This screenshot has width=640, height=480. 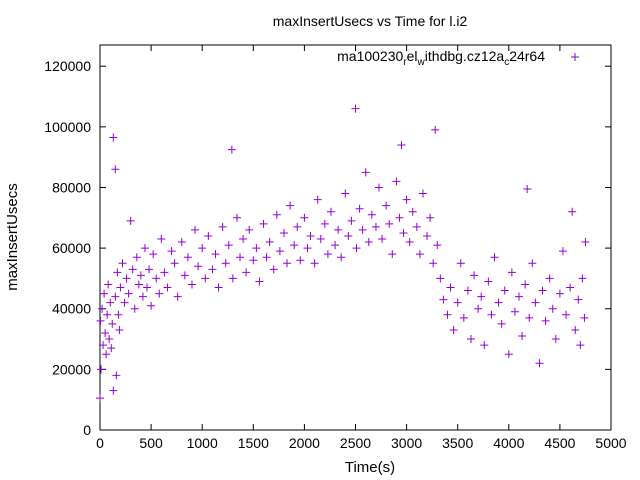 What do you see at coordinates (441, 58) in the screenshot?
I see `legend-label: ma100230relwithdbg.cz12ac24r64` at bounding box center [441, 58].